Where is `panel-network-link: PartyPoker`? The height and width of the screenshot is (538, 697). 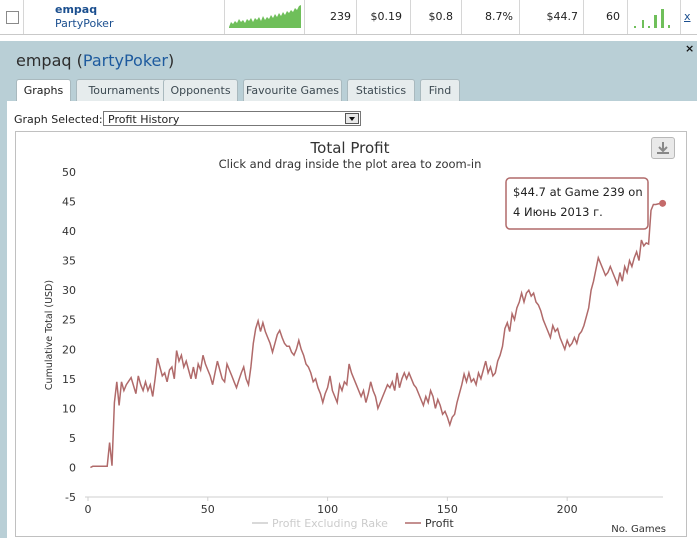
panel-network-link: PartyPoker is located at coordinates (125, 60).